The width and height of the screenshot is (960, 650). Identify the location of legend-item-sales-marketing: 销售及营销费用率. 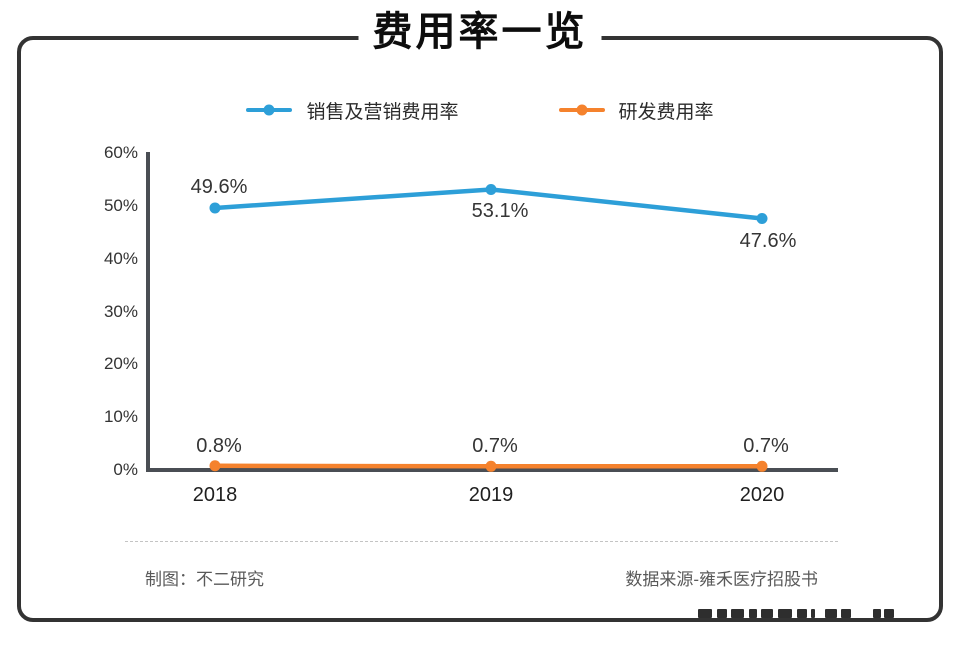
(352, 110).